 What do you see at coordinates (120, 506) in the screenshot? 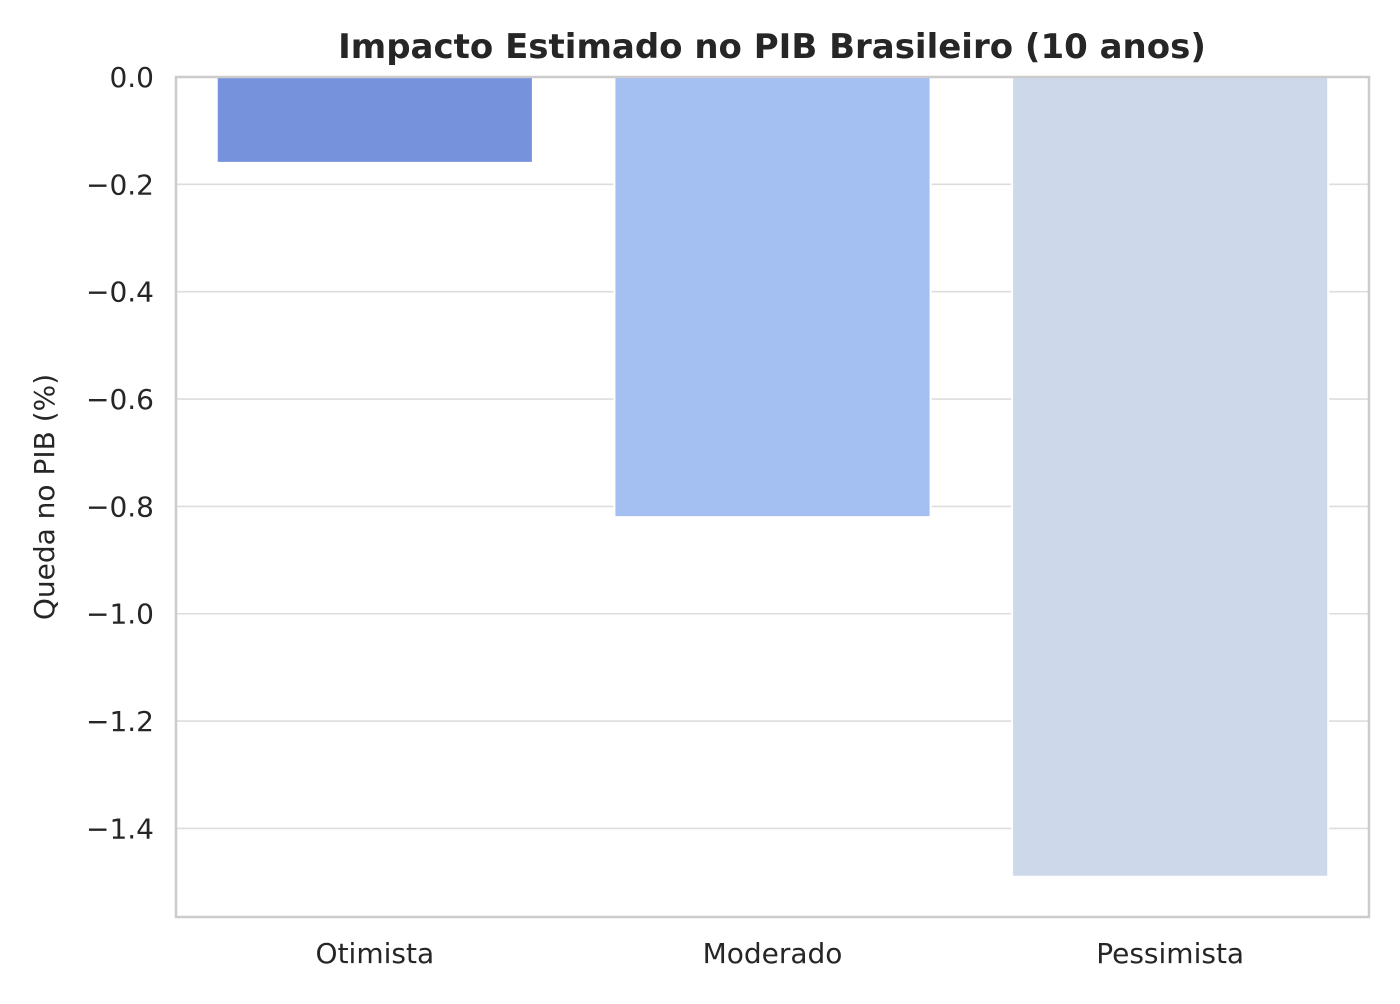
I see `y-tick-label: −0.8` at bounding box center [120, 506].